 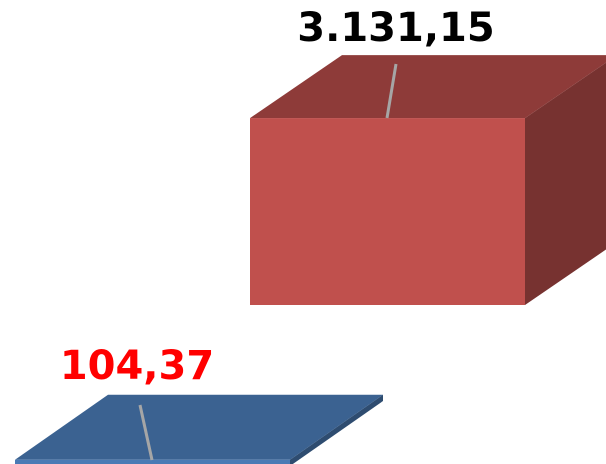 What do you see at coordinates (137, 366) in the screenshot?
I see `data-label: 104,37` at bounding box center [137, 366].